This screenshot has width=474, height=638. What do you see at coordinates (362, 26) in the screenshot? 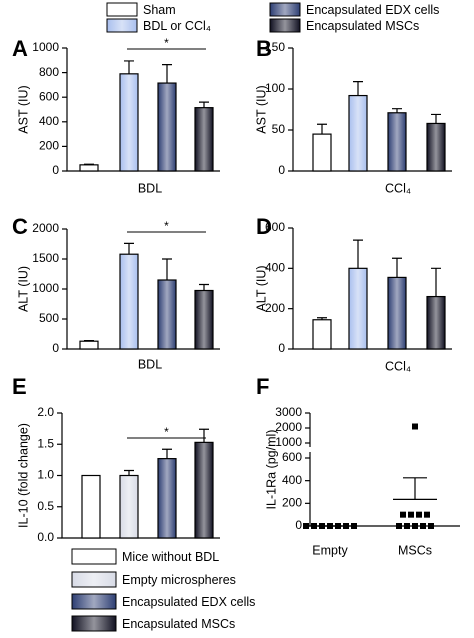
I see `legend-label: Encapsulated MSCs` at bounding box center [362, 26].